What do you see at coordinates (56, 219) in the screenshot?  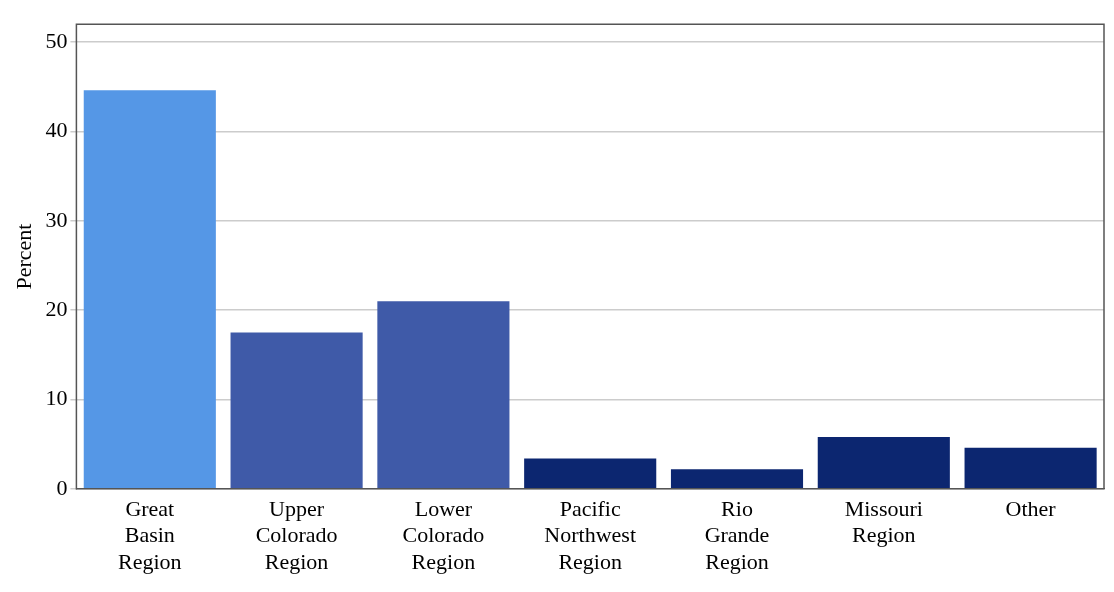 I see `y-tick-label: 30` at bounding box center [56, 219].